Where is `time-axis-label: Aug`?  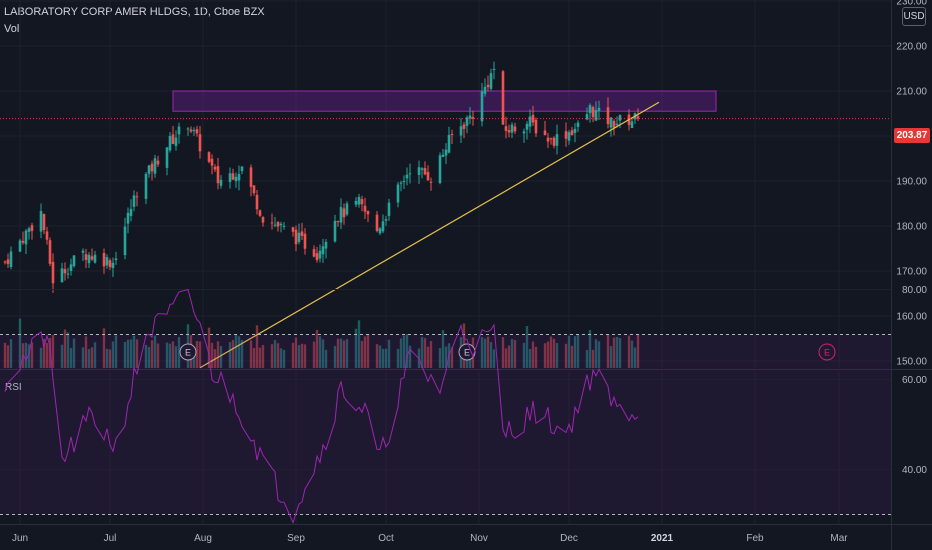
time-axis-label: Aug is located at coordinates (203, 538).